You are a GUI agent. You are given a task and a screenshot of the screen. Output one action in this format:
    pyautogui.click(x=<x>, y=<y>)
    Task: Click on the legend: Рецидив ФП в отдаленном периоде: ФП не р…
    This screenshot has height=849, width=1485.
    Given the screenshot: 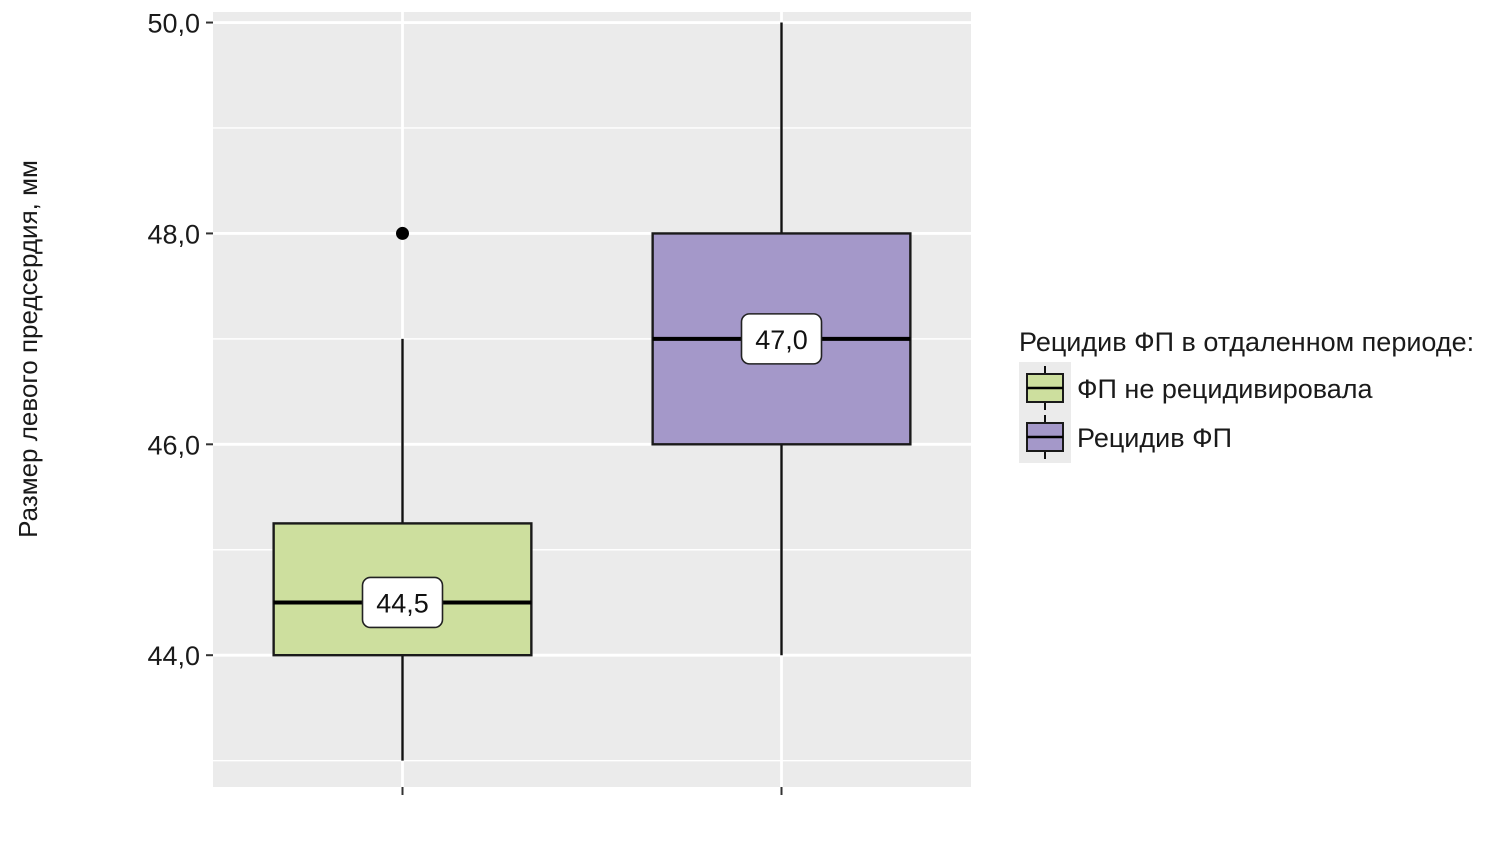 What is the action you would take?
    pyautogui.click(x=1246, y=395)
    